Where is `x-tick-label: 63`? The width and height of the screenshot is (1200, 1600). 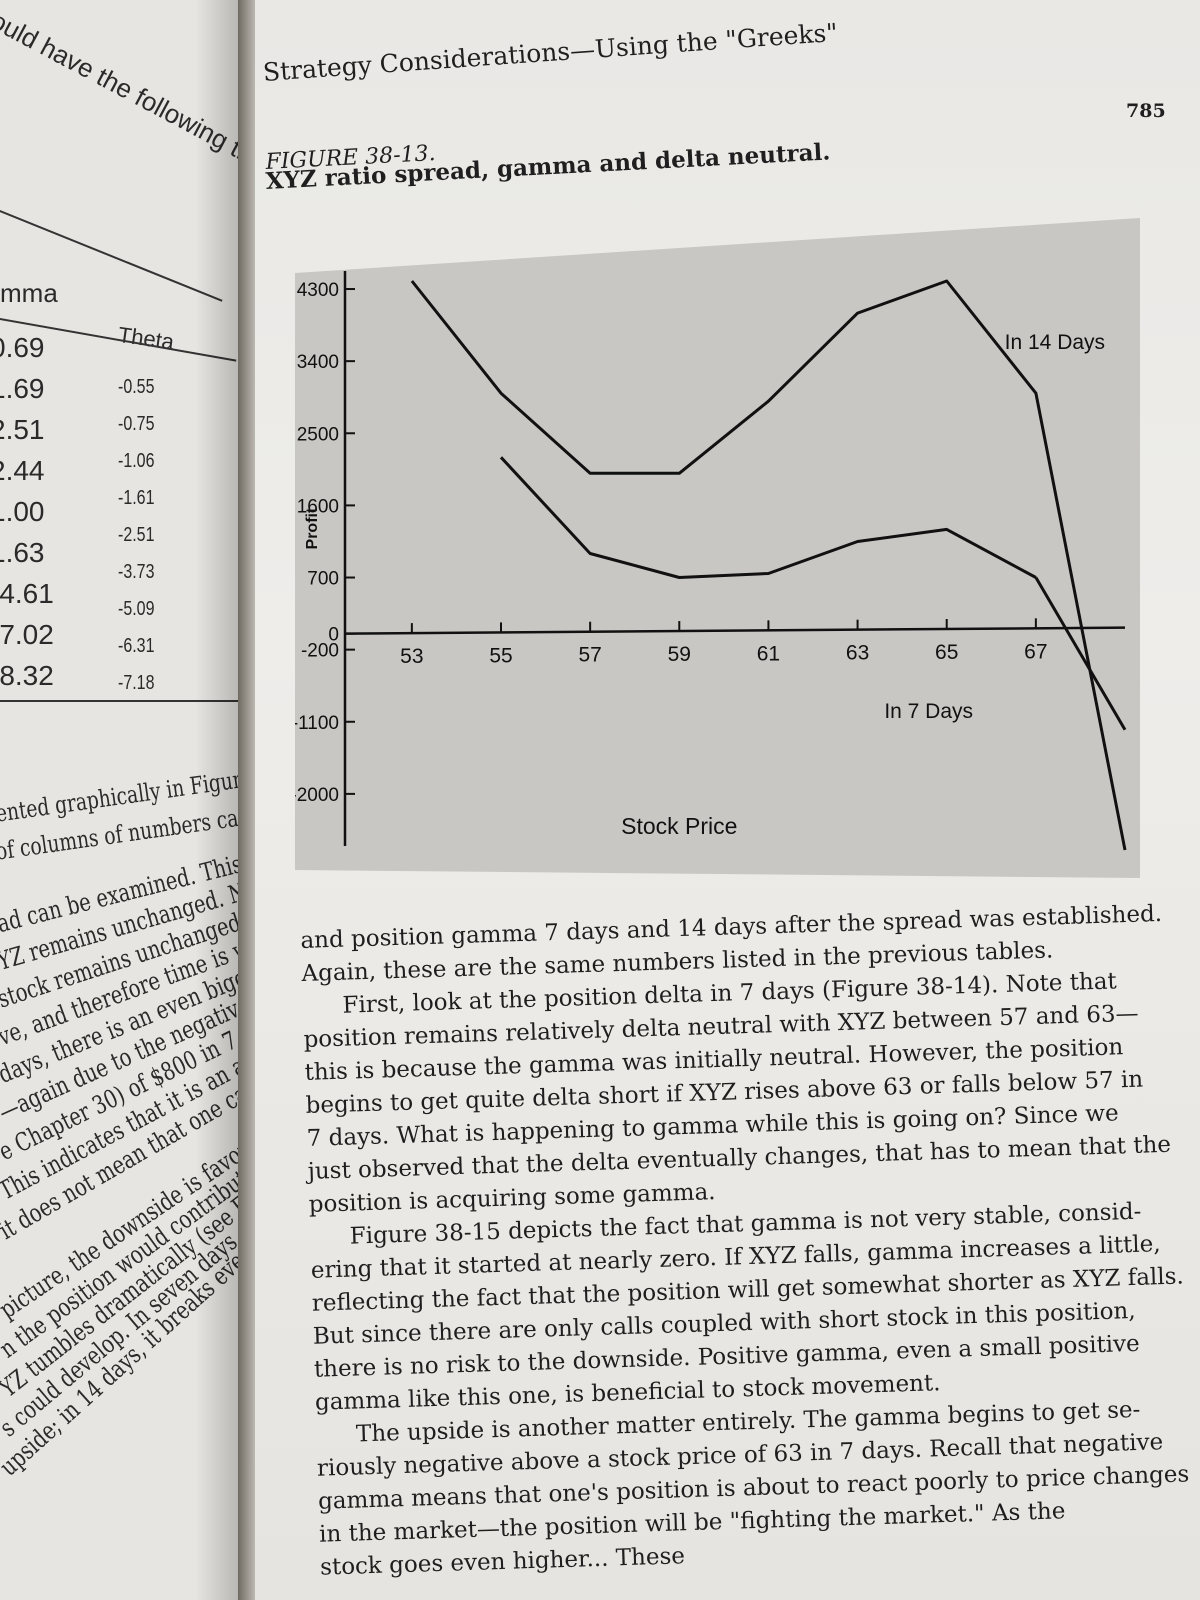 x-tick-label: 63 is located at coordinates (857, 653).